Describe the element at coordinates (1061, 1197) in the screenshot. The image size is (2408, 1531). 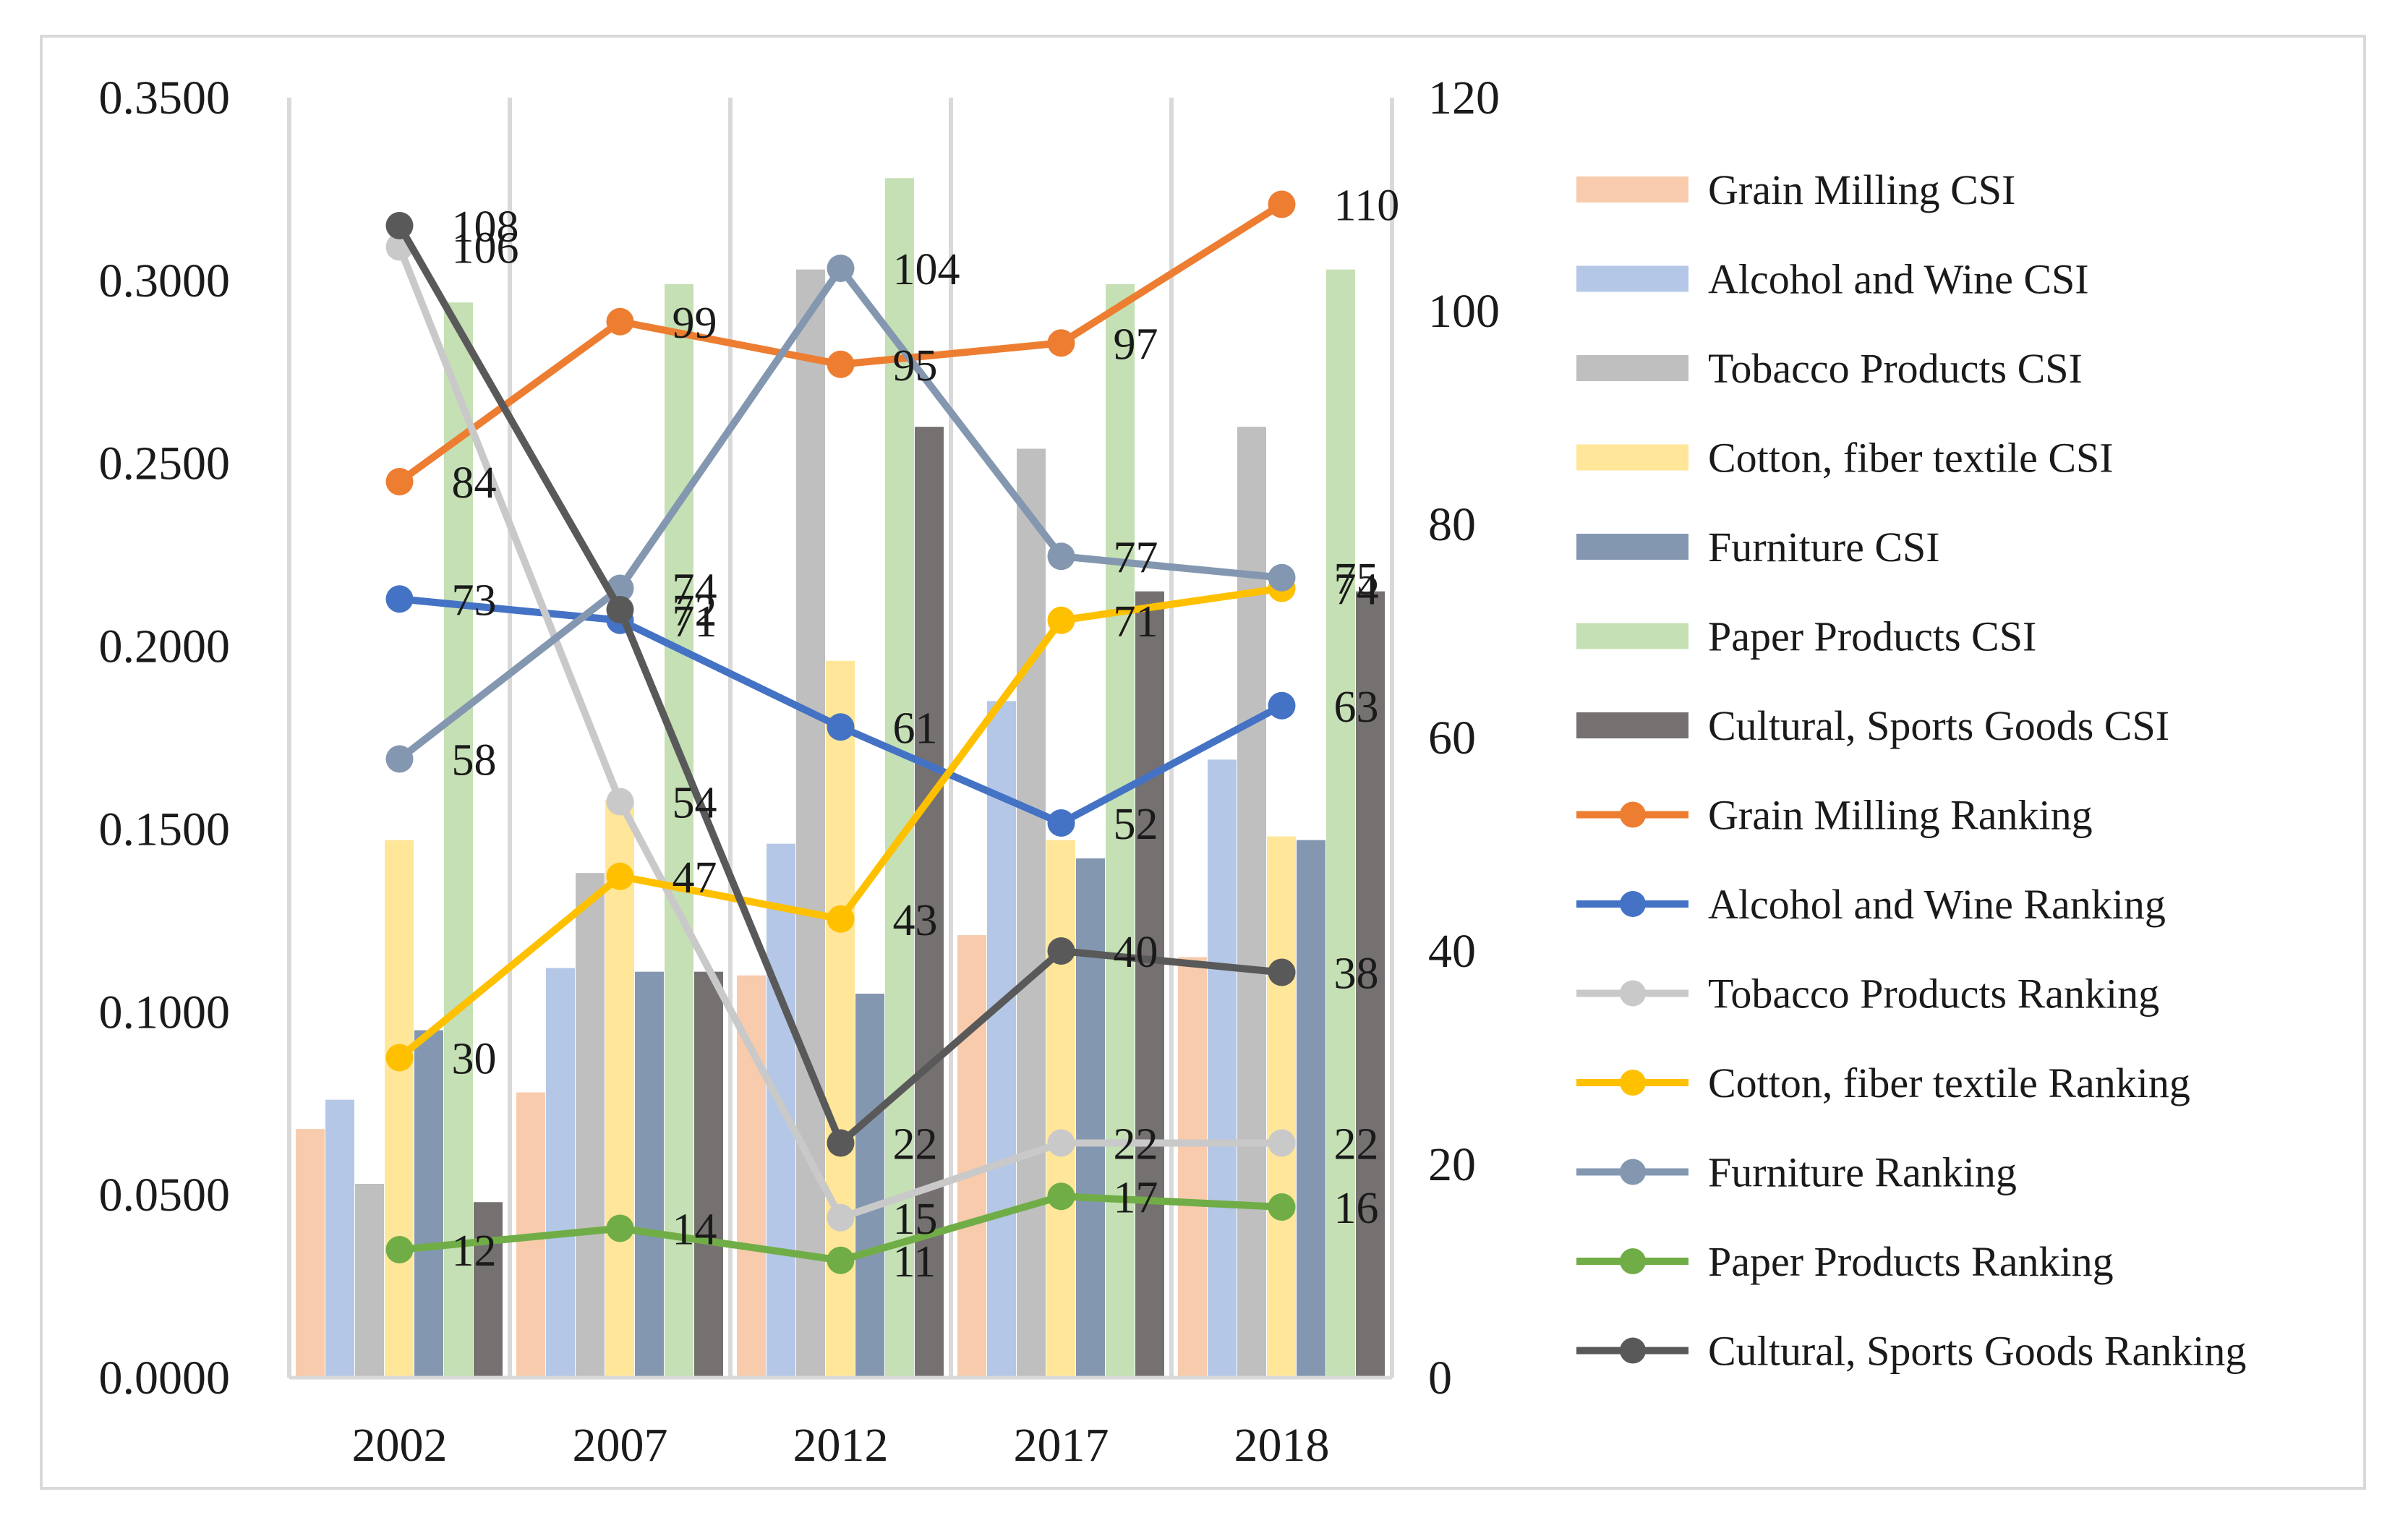
I see `marker-paper-products-ranking-2017` at that location.